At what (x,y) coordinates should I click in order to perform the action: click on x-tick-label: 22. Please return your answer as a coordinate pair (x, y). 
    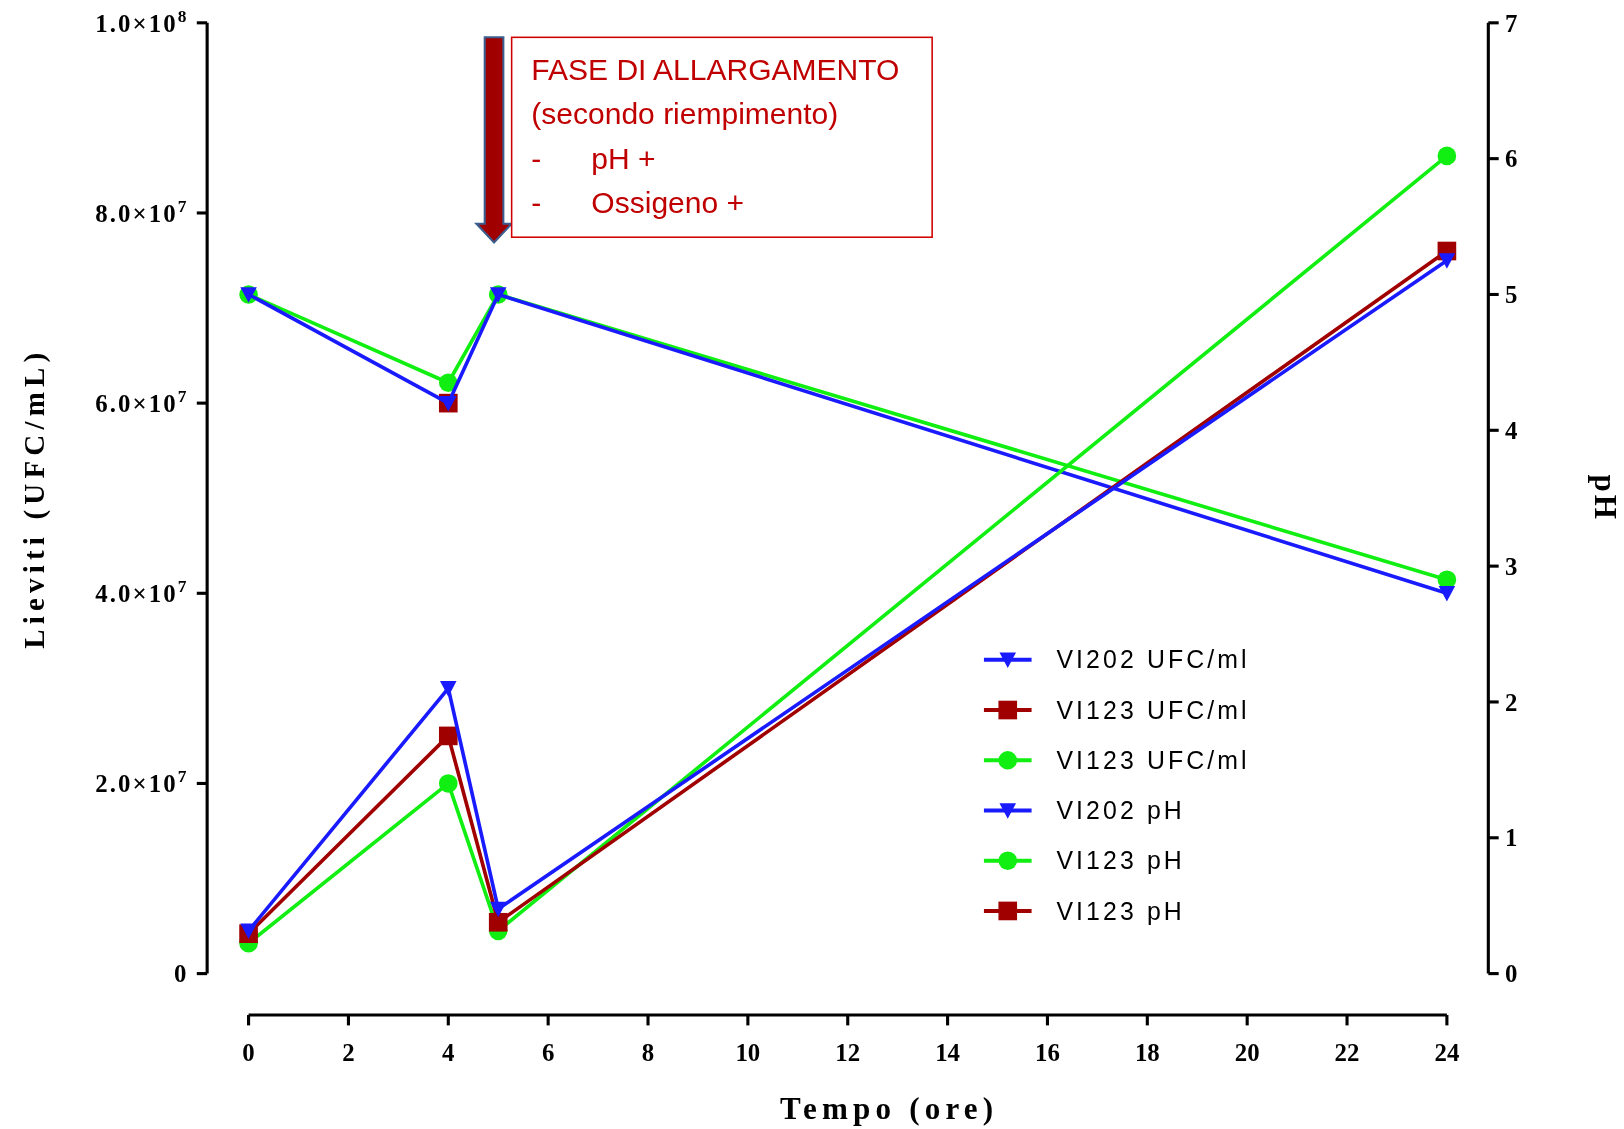
    Looking at the image, I should click on (1347, 1052).